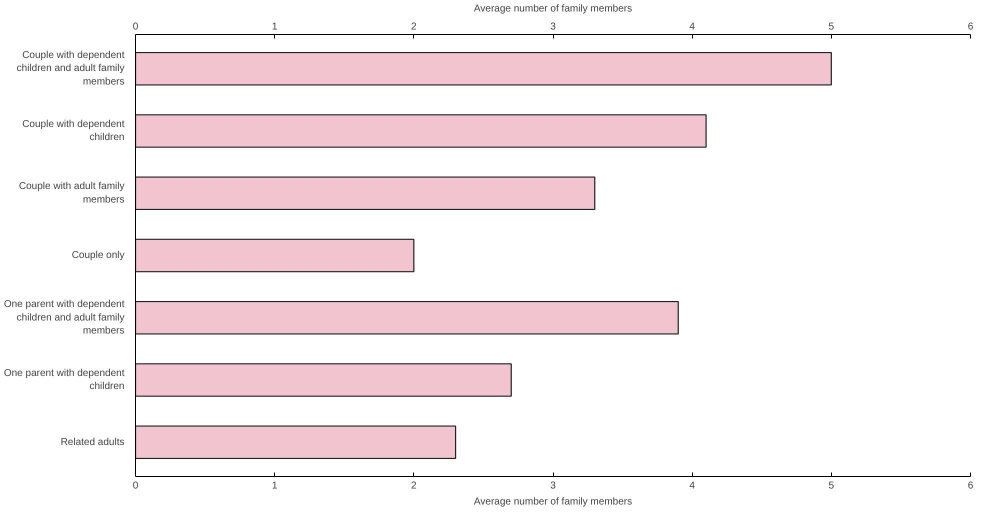  What do you see at coordinates (553, 486) in the screenshot?
I see `x2-tick-label: 3` at bounding box center [553, 486].